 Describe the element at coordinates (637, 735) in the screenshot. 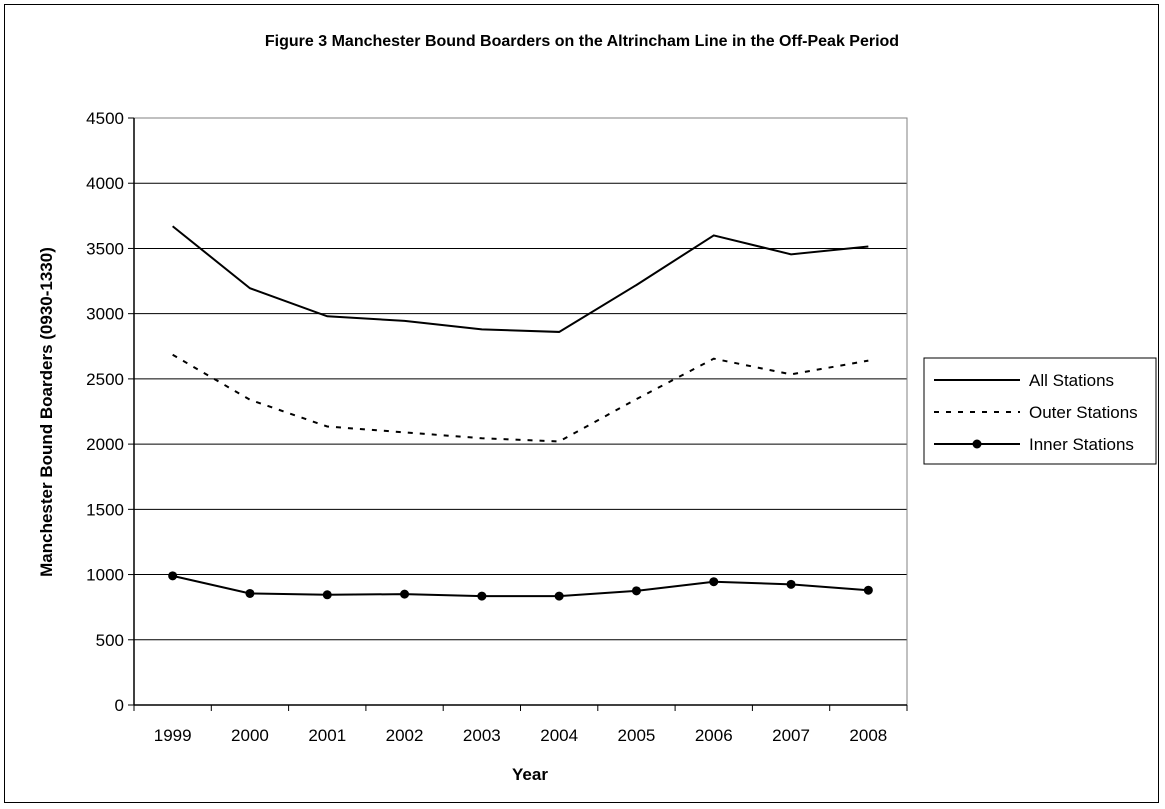

I see `x-tick-label: 2005` at that location.